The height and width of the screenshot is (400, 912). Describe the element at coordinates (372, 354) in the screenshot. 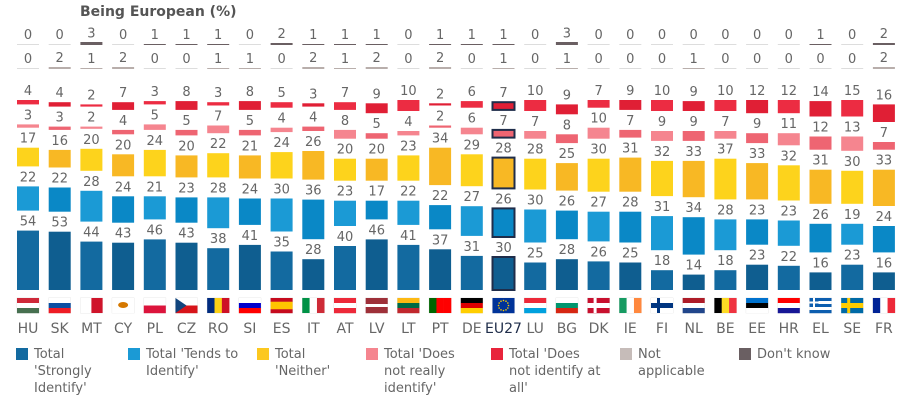

I see `legend-swatch` at that location.